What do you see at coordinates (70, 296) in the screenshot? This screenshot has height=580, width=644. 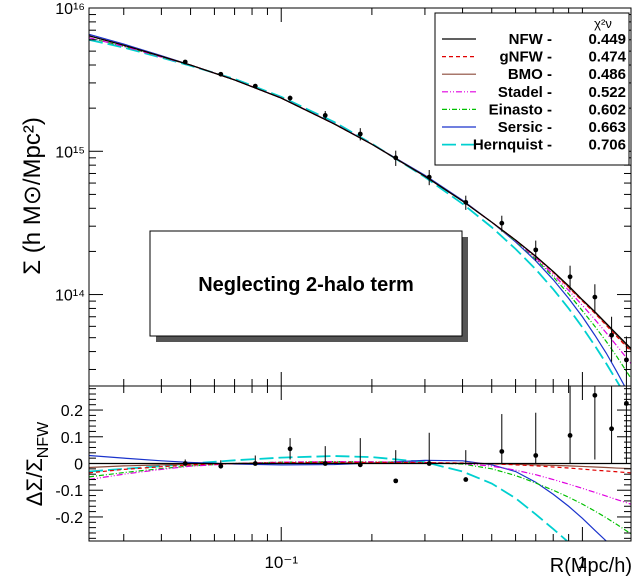 I see `upper-y-tick-label: 10¹⁴` at bounding box center [70, 296].